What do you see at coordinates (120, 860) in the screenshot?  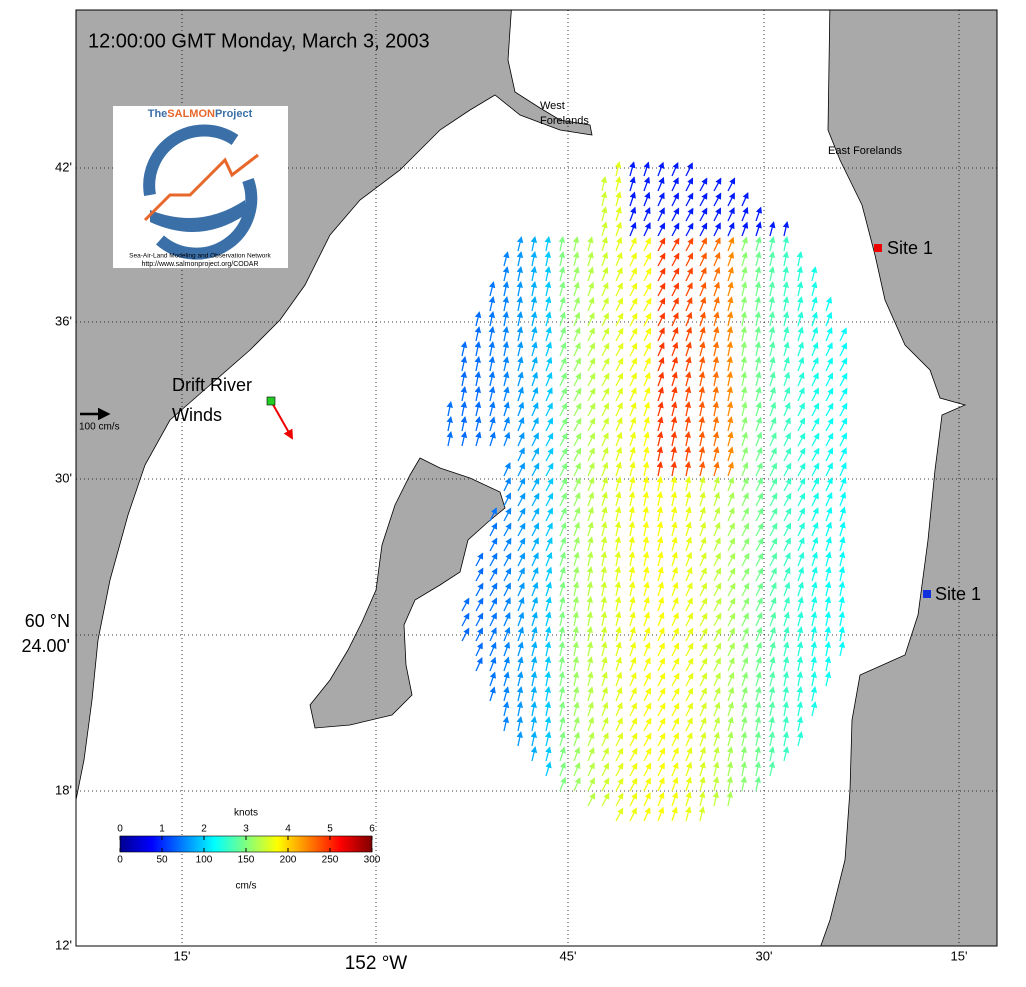 I see `colorbar-tick-label: 0` at bounding box center [120, 860].